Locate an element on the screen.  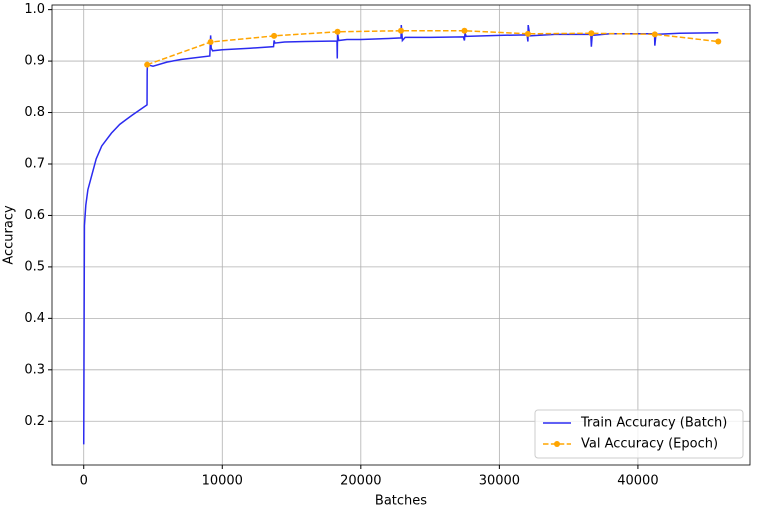
x-tick-label: 0 is located at coordinates (84, 481).